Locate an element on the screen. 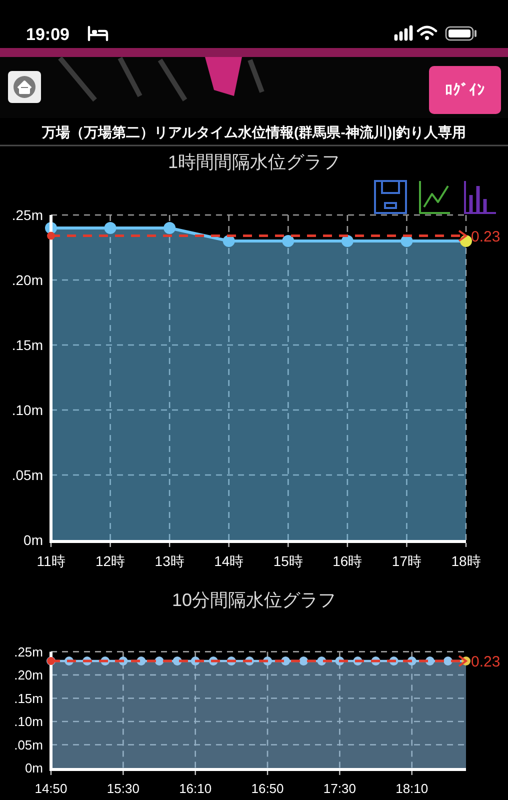 The image size is (508, 800). x-tick-label: 11時 is located at coordinates (51, 561).